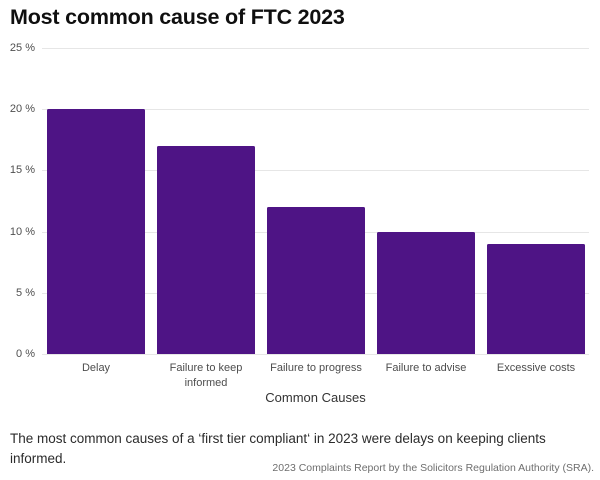  What do you see at coordinates (426, 292) in the screenshot?
I see `bar-failure-to-advise` at bounding box center [426, 292].